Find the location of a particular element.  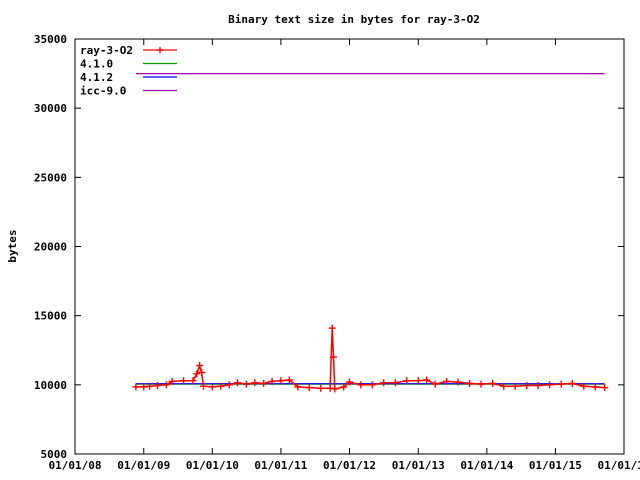

x-tick-label: 01/01/12 is located at coordinates (349, 465).